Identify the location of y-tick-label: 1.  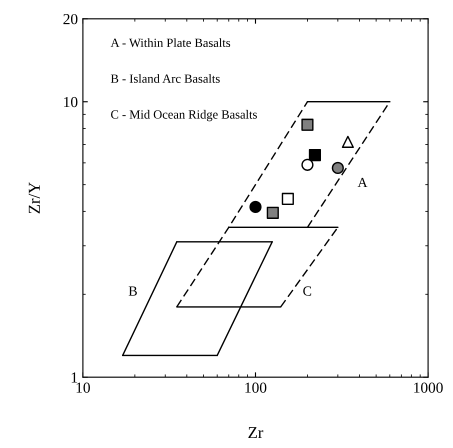
(75, 377).